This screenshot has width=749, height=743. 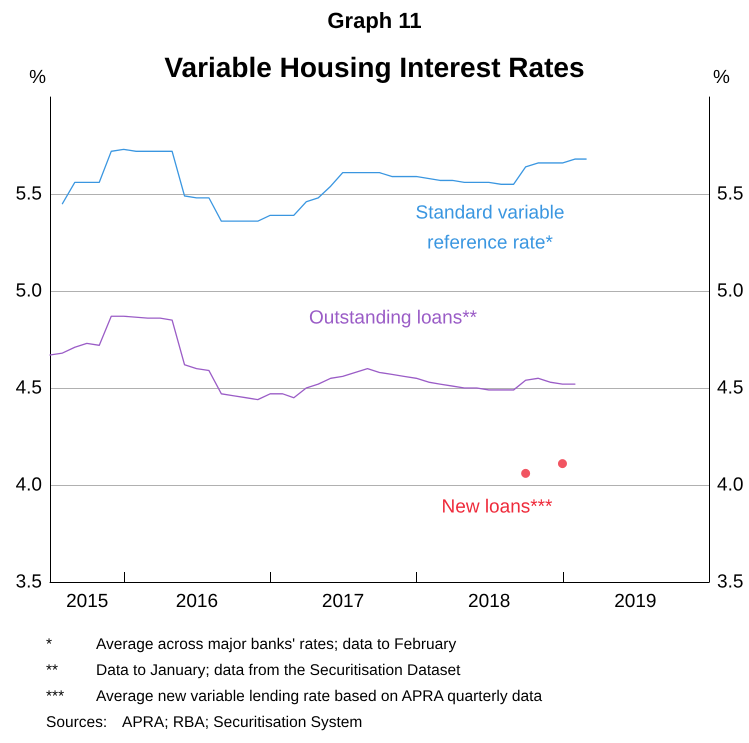 What do you see at coordinates (730, 485) in the screenshot?
I see `y2-tick-label: 4.0` at bounding box center [730, 485].